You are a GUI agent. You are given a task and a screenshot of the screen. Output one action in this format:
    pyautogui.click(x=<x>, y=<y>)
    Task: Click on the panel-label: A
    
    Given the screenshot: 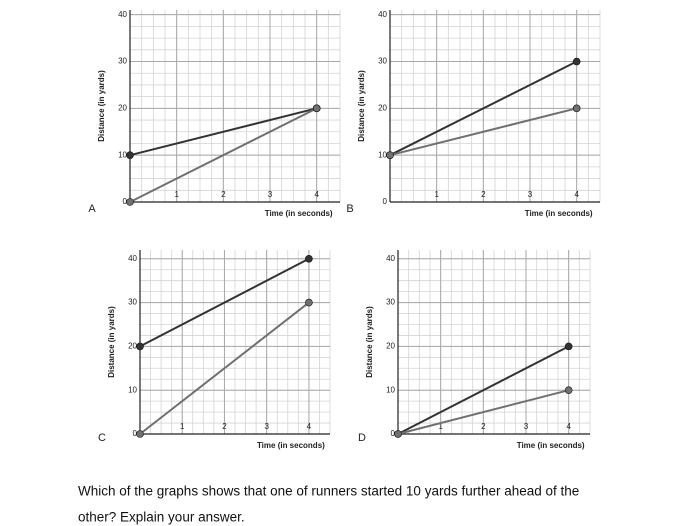 What is the action you would take?
    pyautogui.click(x=92, y=209)
    